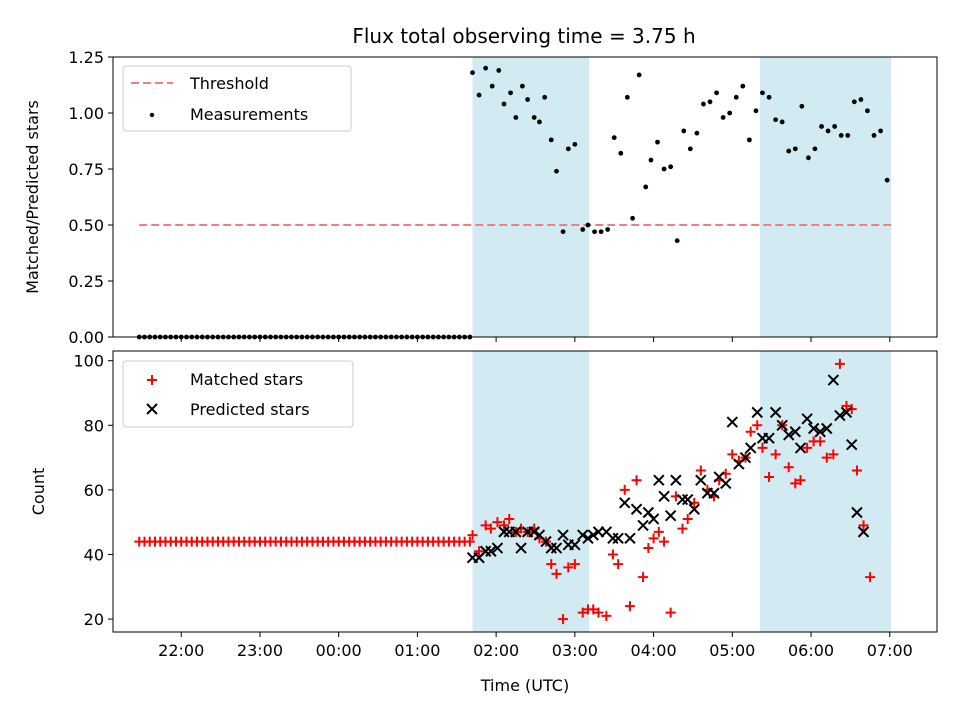  Describe the element at coordinates (496, 650) in the screenshot. I see `x-tick-label: 02:00` at that location.